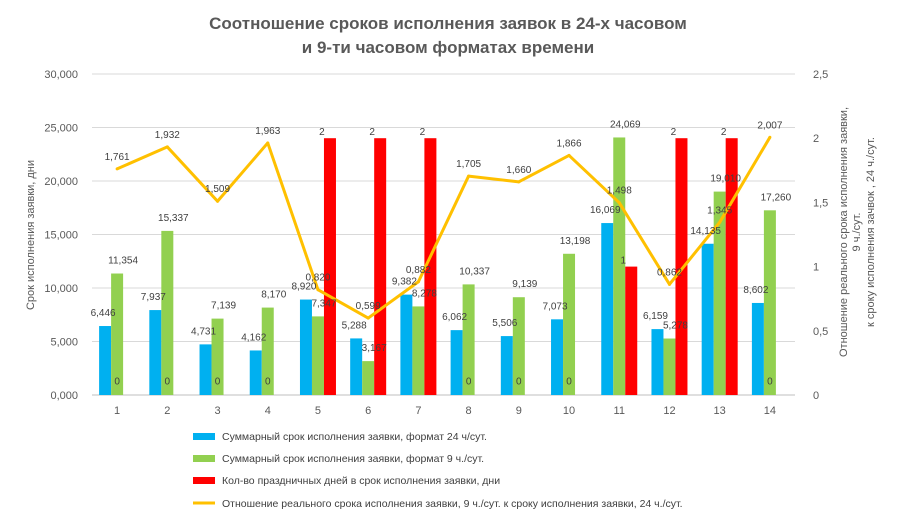 This screenshot has height=522, width=897. What do you see at coordinates (469, 411) in the screenshot?
I see `x-tick-label: 8` at bounding box center [469, 411].